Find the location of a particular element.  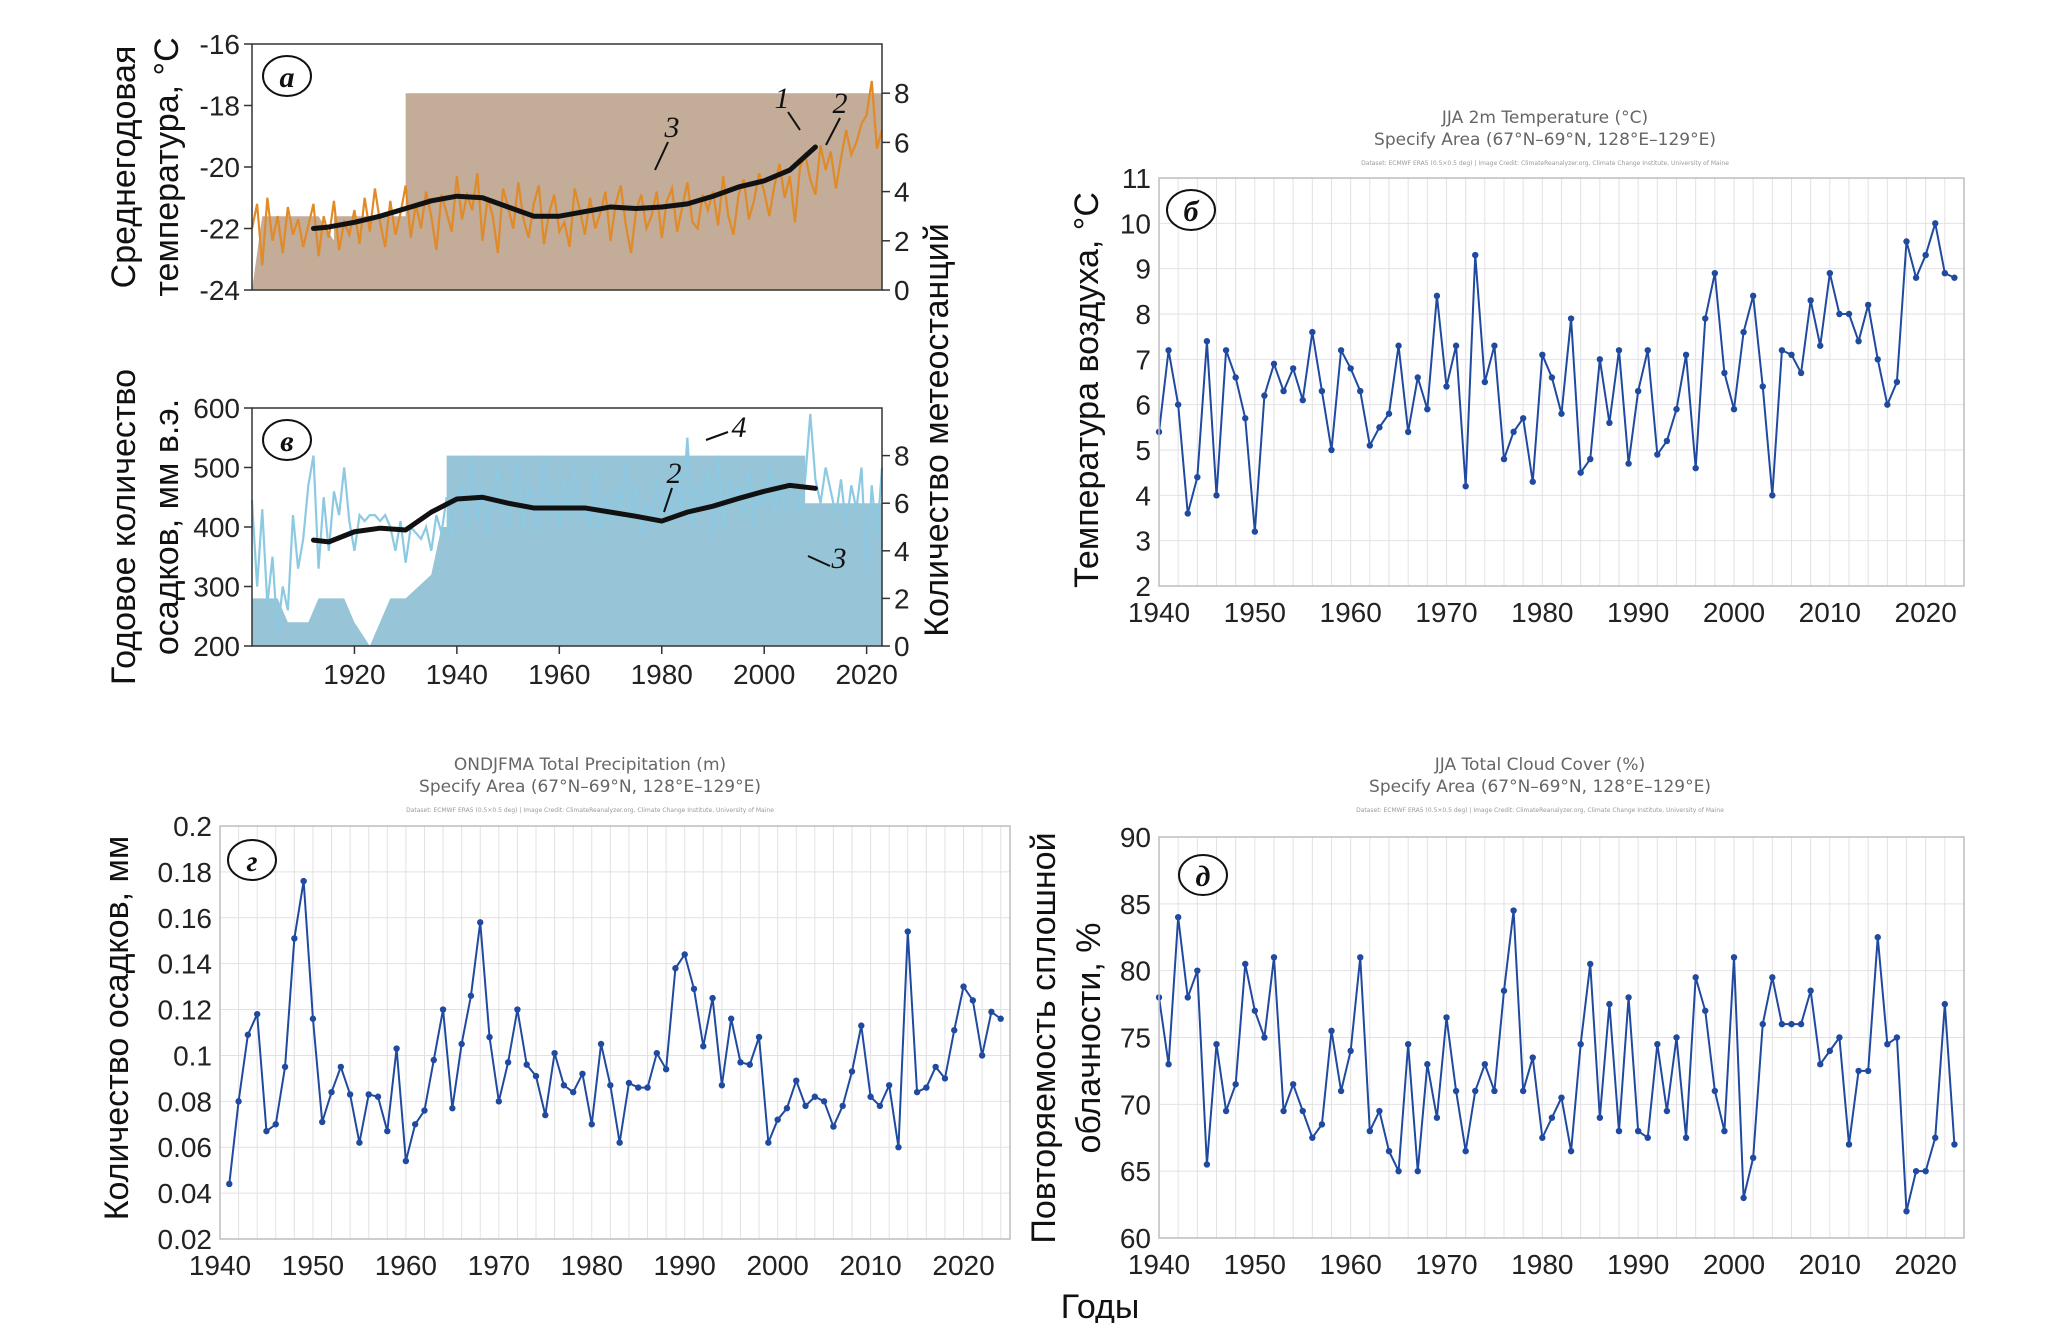

panel-b-xtick-label: 1980 is located at coordinates (1542, 612).